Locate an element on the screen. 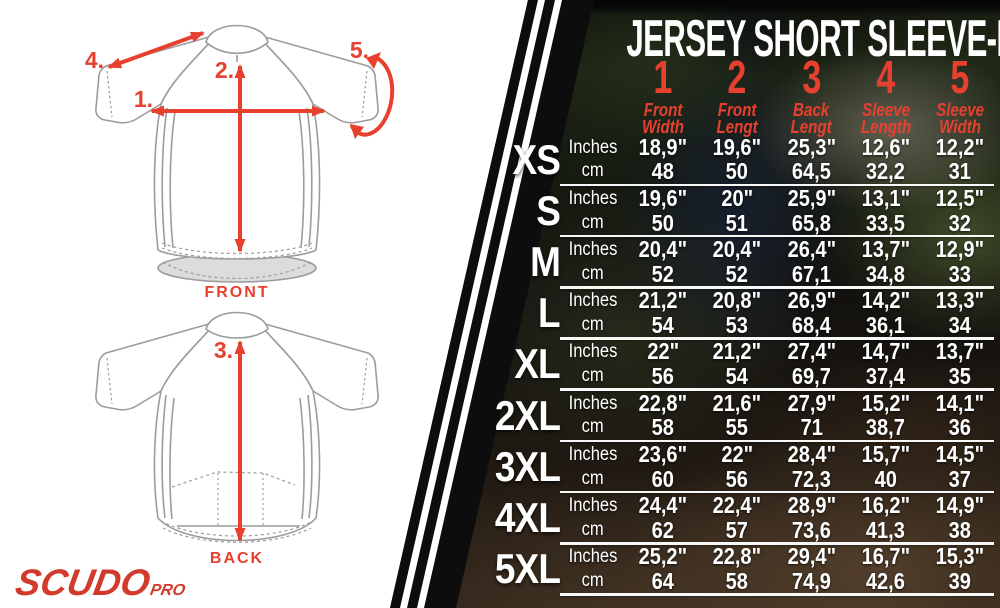 The image size is (1000, 608). sleeve-width-arrowhead-bottom is located at coordinates (357, 131).